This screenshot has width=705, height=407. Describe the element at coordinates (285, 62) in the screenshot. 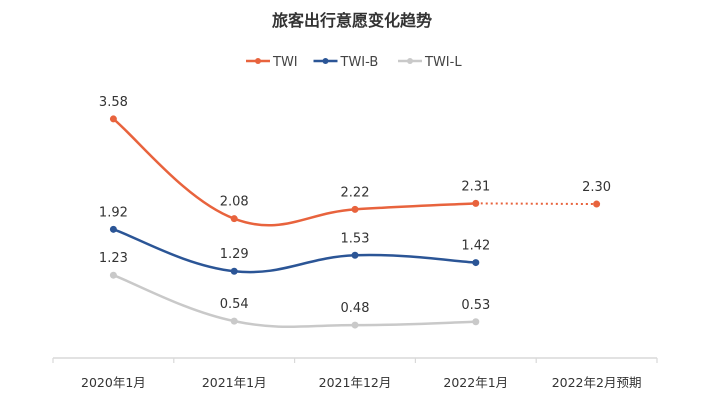

I see `legend-label: TWI` at that location.